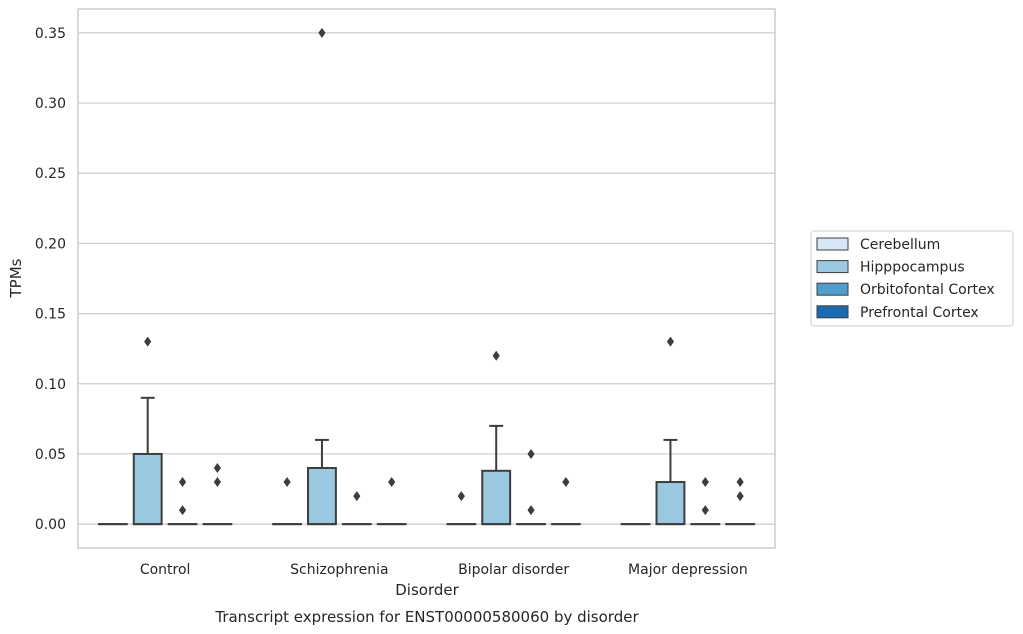 Image resolution: width=1023 pixels, height=634 pixels. I want to click on box-schizophrenia-hipppocampus, so click(322, 482).